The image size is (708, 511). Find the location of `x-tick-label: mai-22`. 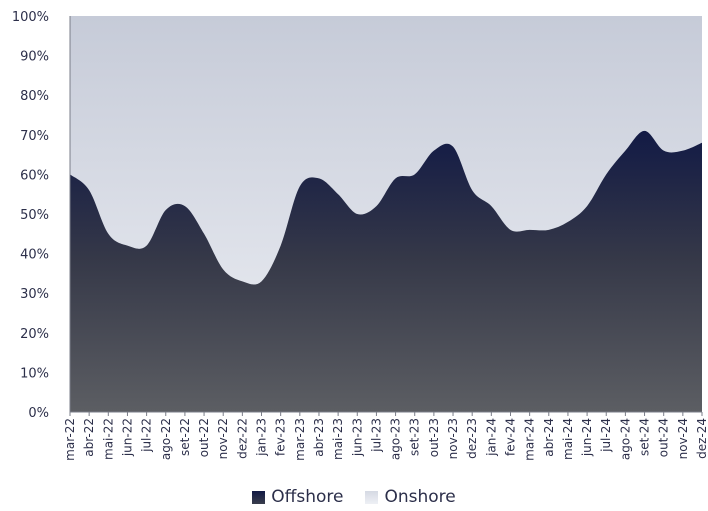

x-tick-label: mai-22 is located at coordinates (108, 439).